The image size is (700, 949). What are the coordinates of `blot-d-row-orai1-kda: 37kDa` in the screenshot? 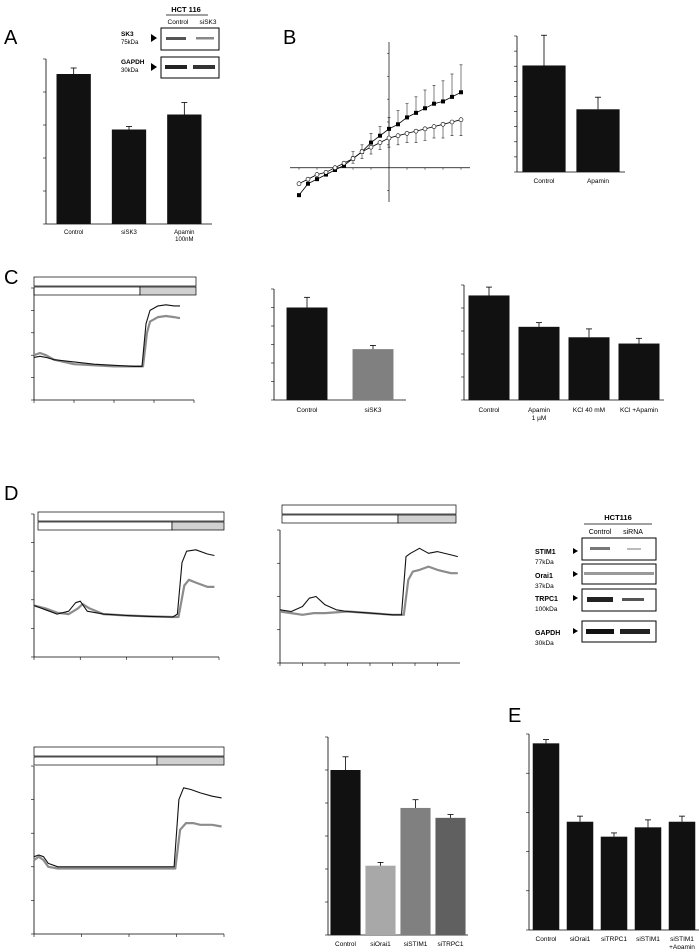 It's located at (544, 586).